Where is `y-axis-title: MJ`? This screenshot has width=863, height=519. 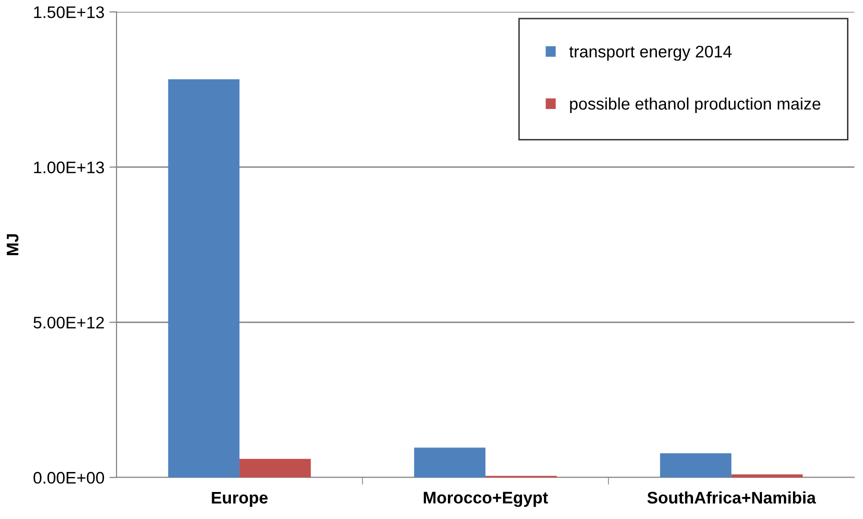 y-axis-title: MJ is located at coordinates (12, 245).